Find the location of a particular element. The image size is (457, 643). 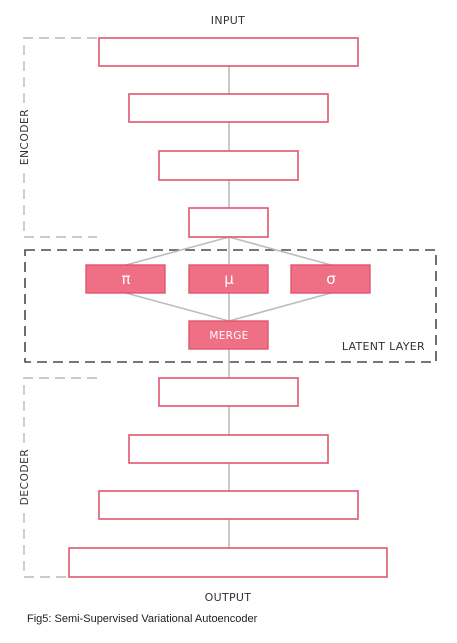

connector-pi-merge is located at coordinates (177, 307).